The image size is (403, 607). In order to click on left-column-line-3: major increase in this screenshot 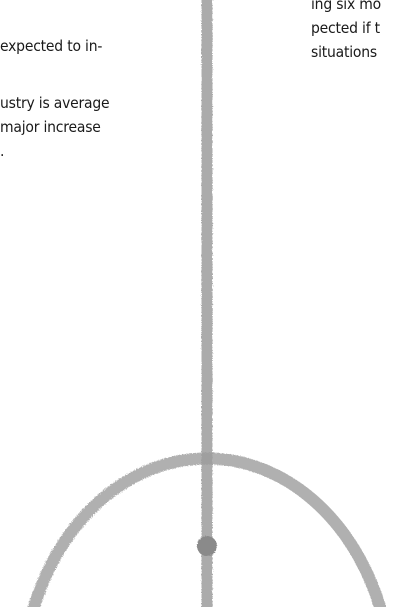, I will do `click(50, 127)`.